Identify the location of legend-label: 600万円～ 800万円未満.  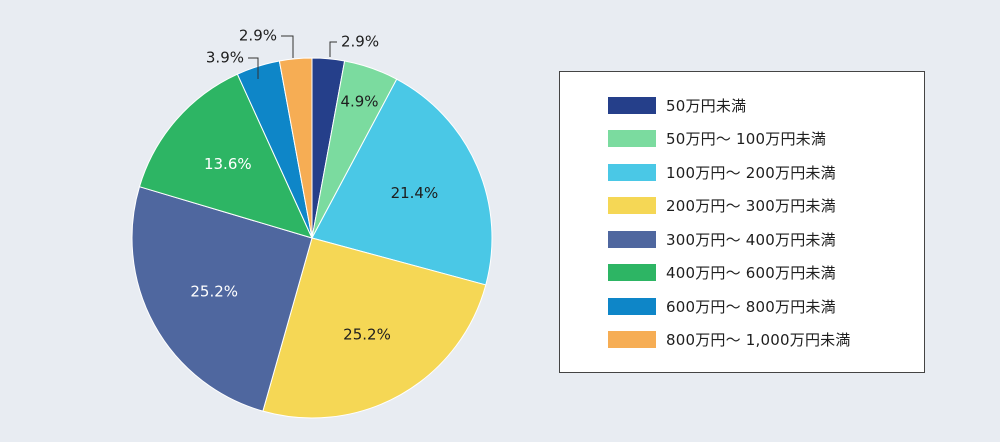
(751, 306).